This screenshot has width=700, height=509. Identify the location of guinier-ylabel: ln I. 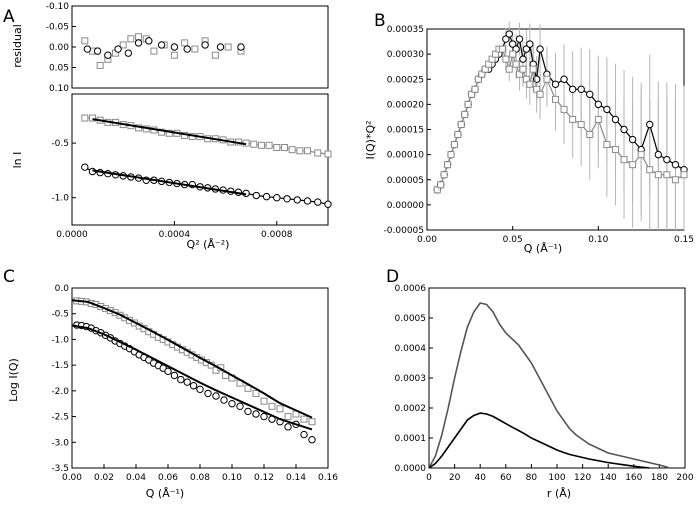
(17, 160).